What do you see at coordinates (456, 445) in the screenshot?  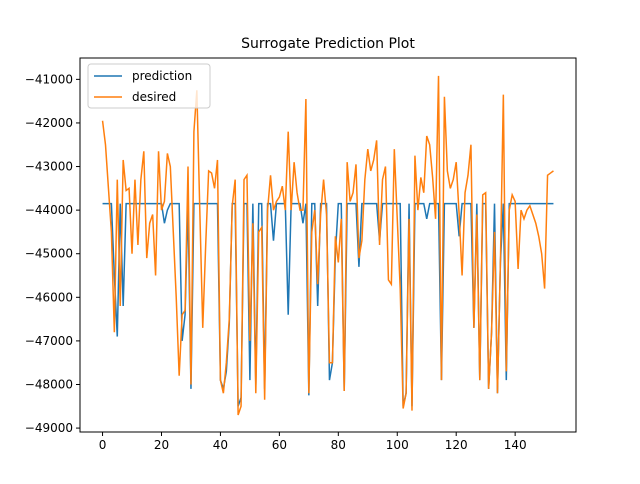 I see `x-tick-label: 120` at bounding box center [456, 445].